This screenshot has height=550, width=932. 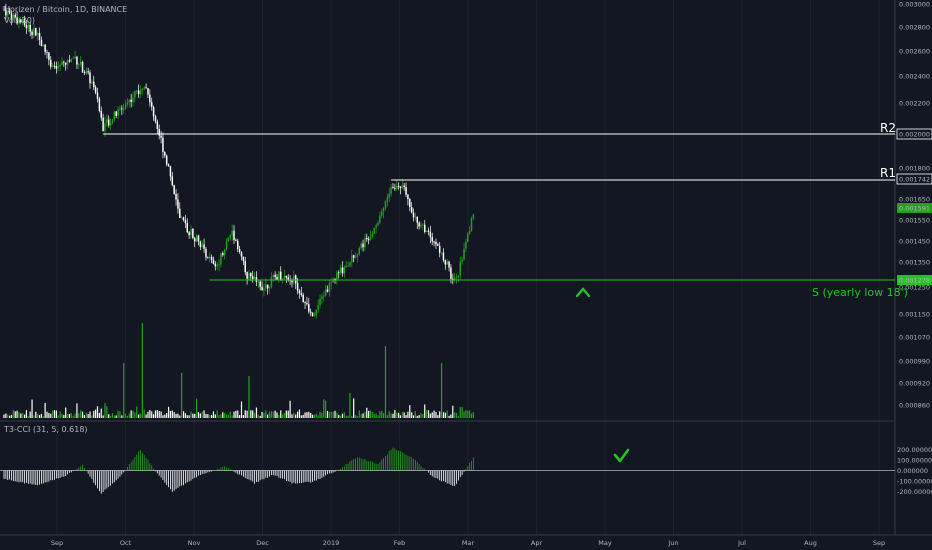 I want to click on volume-bars, so click(x=238, y=370).